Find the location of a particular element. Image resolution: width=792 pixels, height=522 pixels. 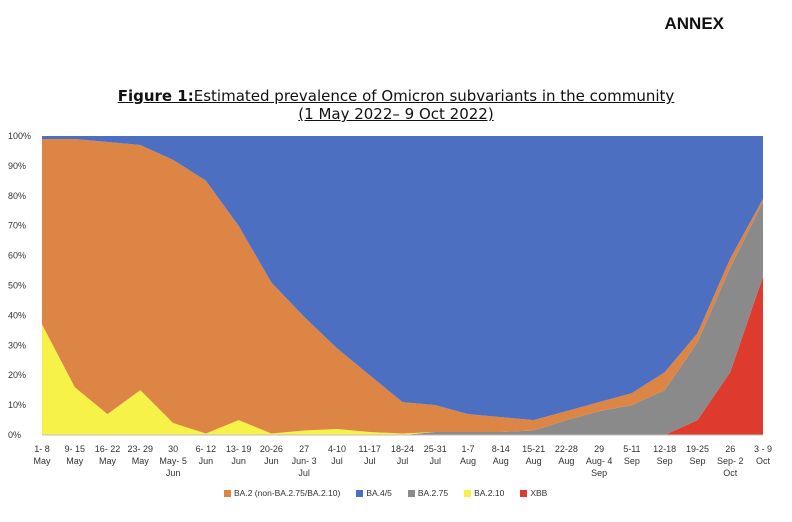

y-tick-label: 60% is located at coordinates (17, 256).